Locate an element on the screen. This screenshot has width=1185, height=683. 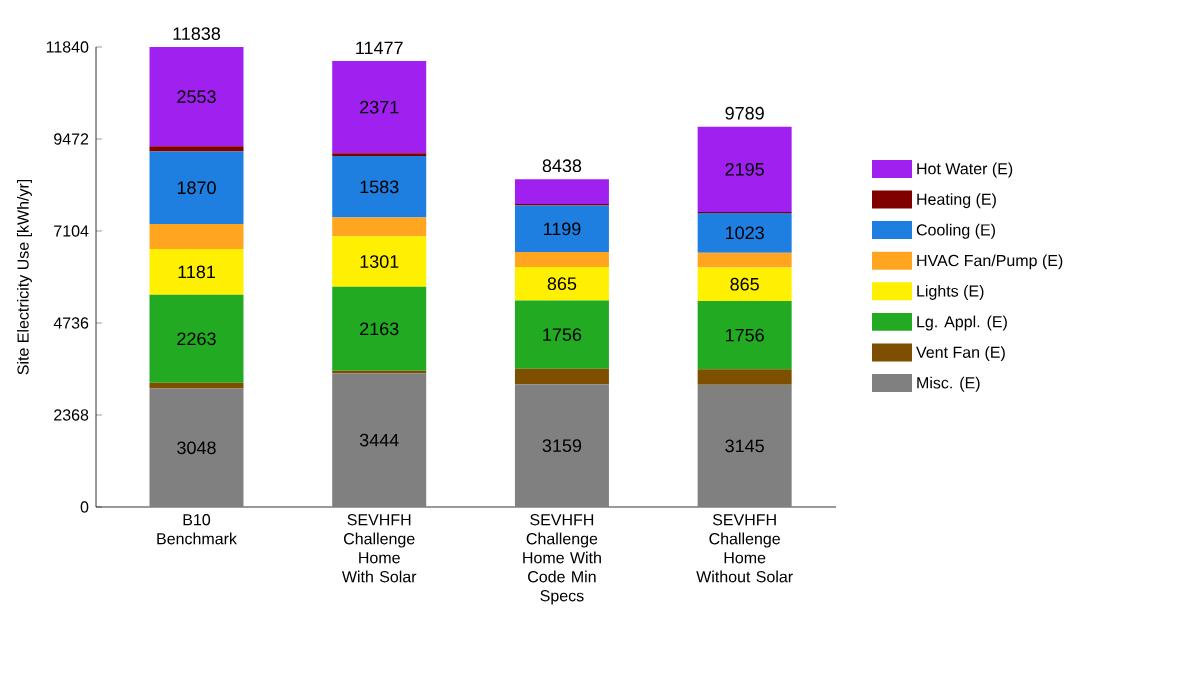
y-tick-label: 0 is located at coordinates (84, 507).